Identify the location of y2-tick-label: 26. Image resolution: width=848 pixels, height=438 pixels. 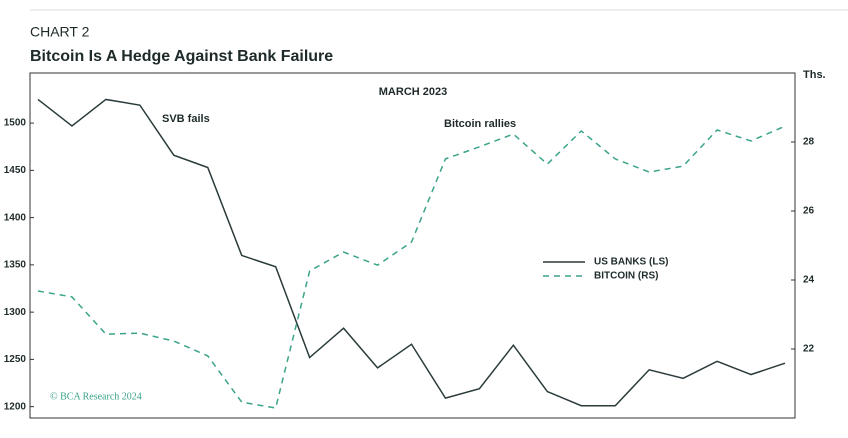
(809, 211).